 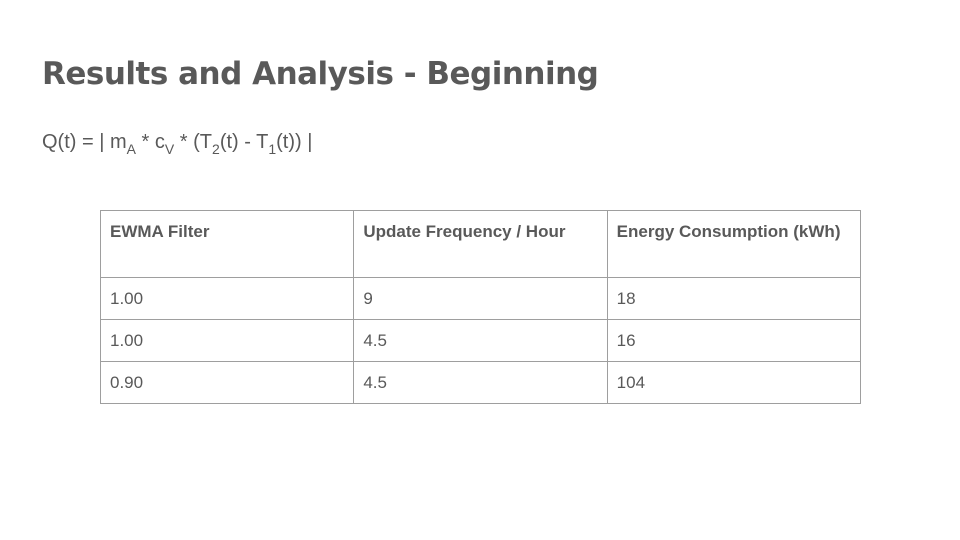 What do you see at coordinates (84, 142) in the screenshot?
I see `formula-text: Q(t) = | m` at bounding box center [84, 142].